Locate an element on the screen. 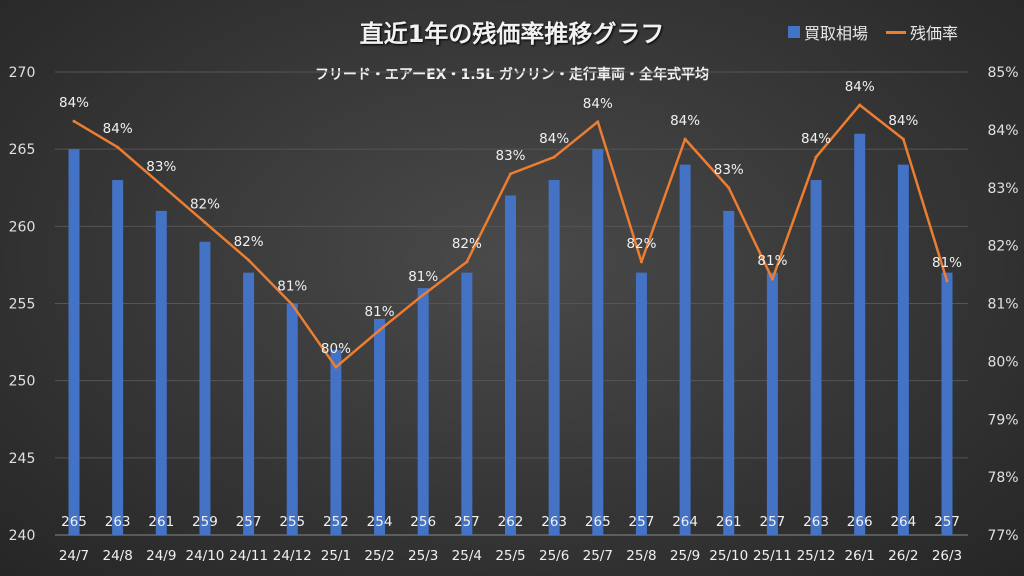  chart-subtitle: フリード・エアーEX・1.5L ガソリン・走行車両・全年式平均 is located at coordinates (512, 75).